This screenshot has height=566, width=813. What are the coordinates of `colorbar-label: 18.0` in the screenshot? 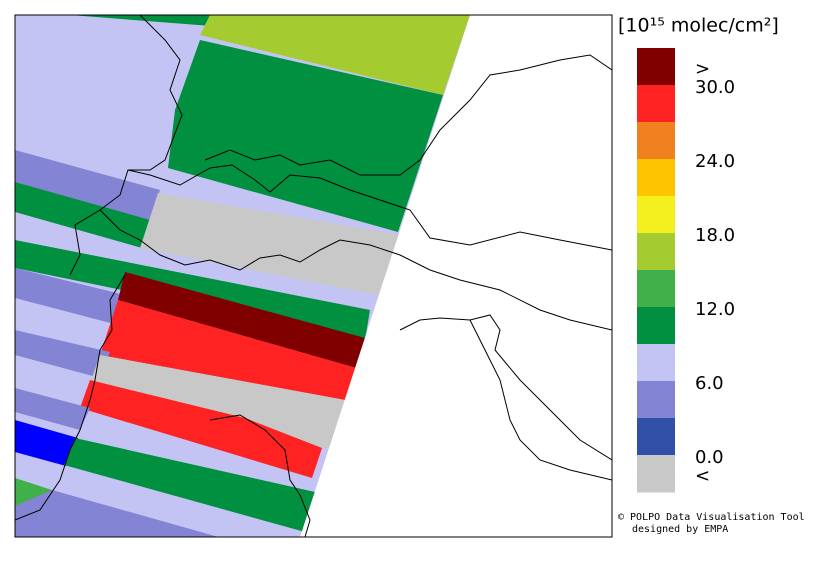 It's located at (715, 235).